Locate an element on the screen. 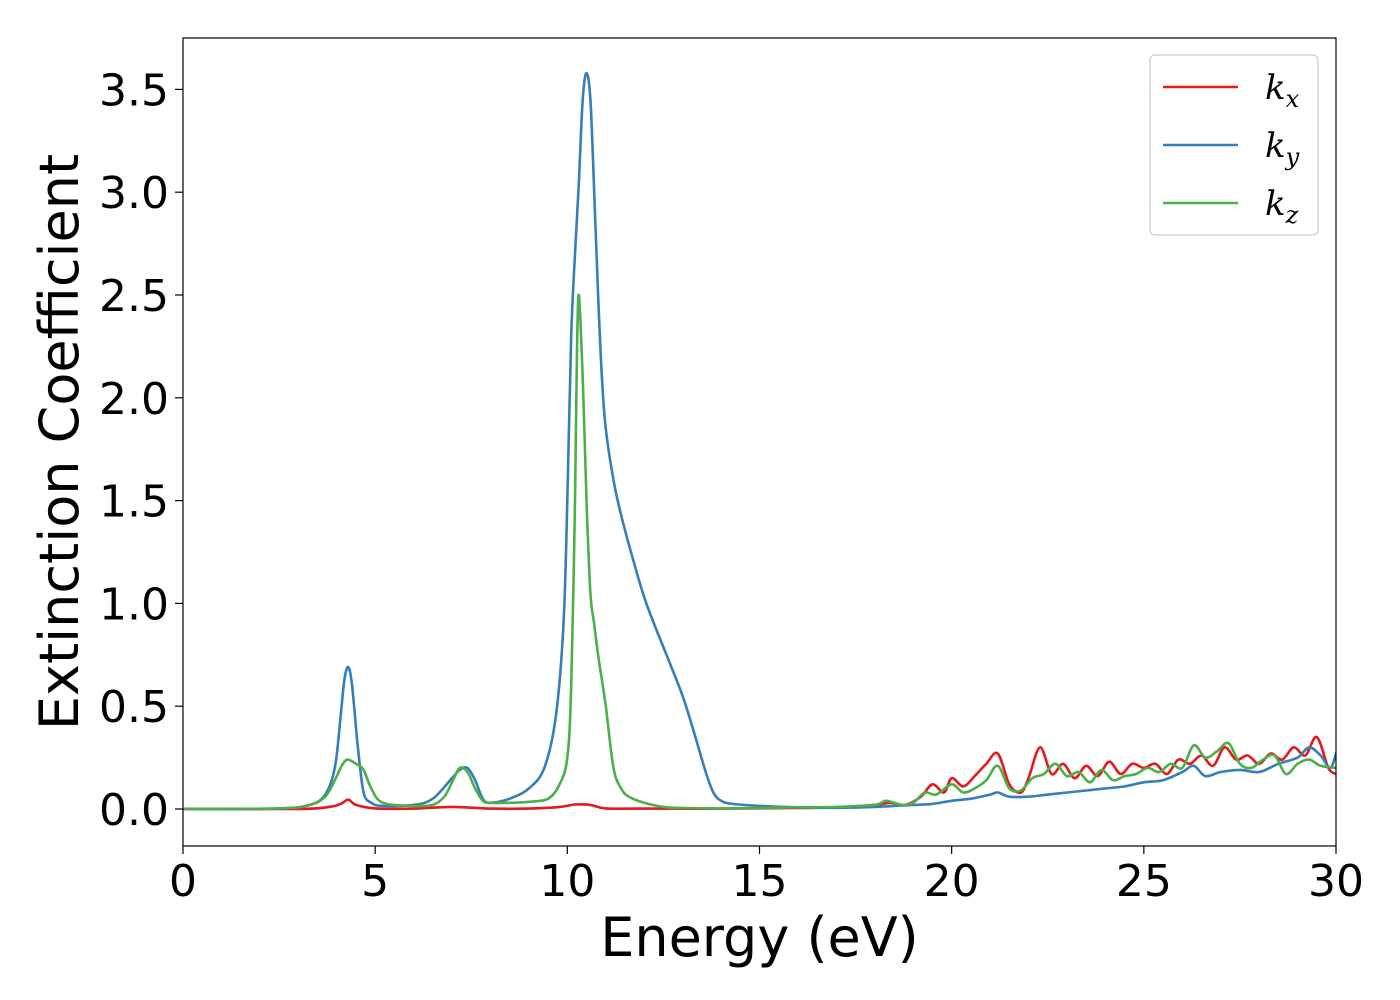 This screenshot has height=1000, width=1400. y-tick-label: 0.5 is located at coordinates (134, 707).